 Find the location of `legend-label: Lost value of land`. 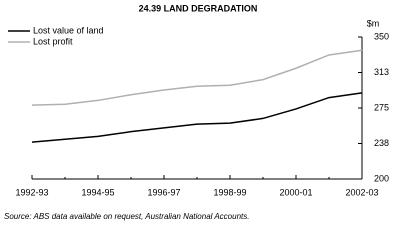

legend-label: Lost value of land is located at coordinates (68, 30).